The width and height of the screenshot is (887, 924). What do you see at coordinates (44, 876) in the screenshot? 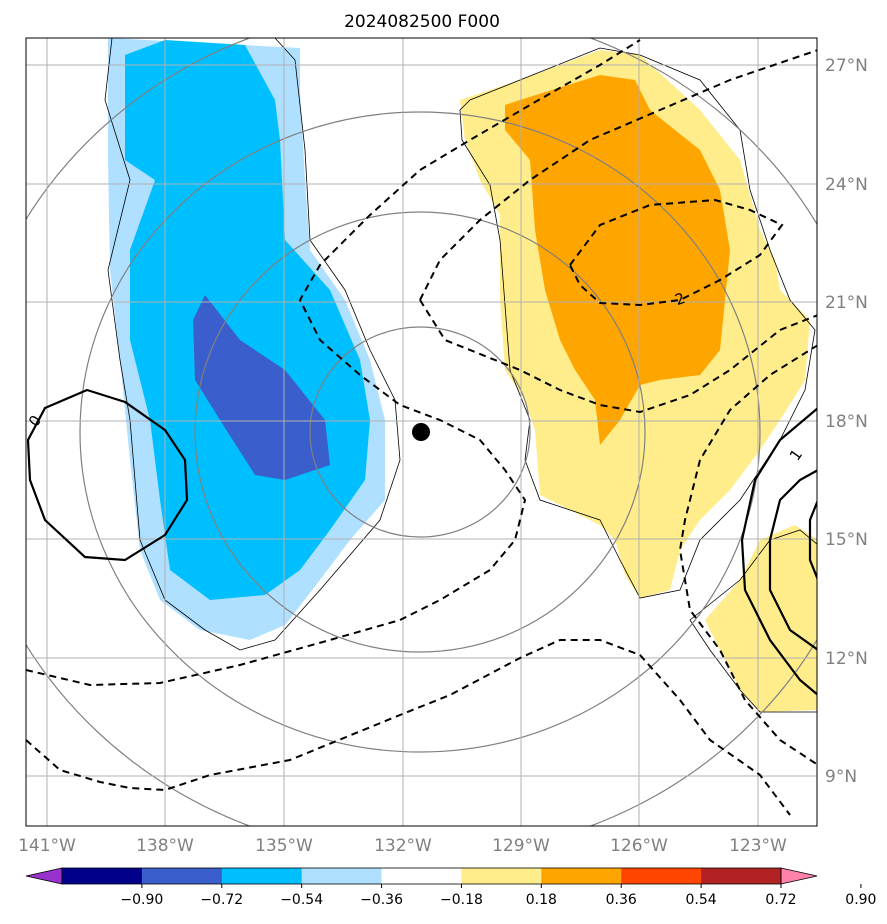
I see `colorbar-extend-low` at bounding box center [44, 876].